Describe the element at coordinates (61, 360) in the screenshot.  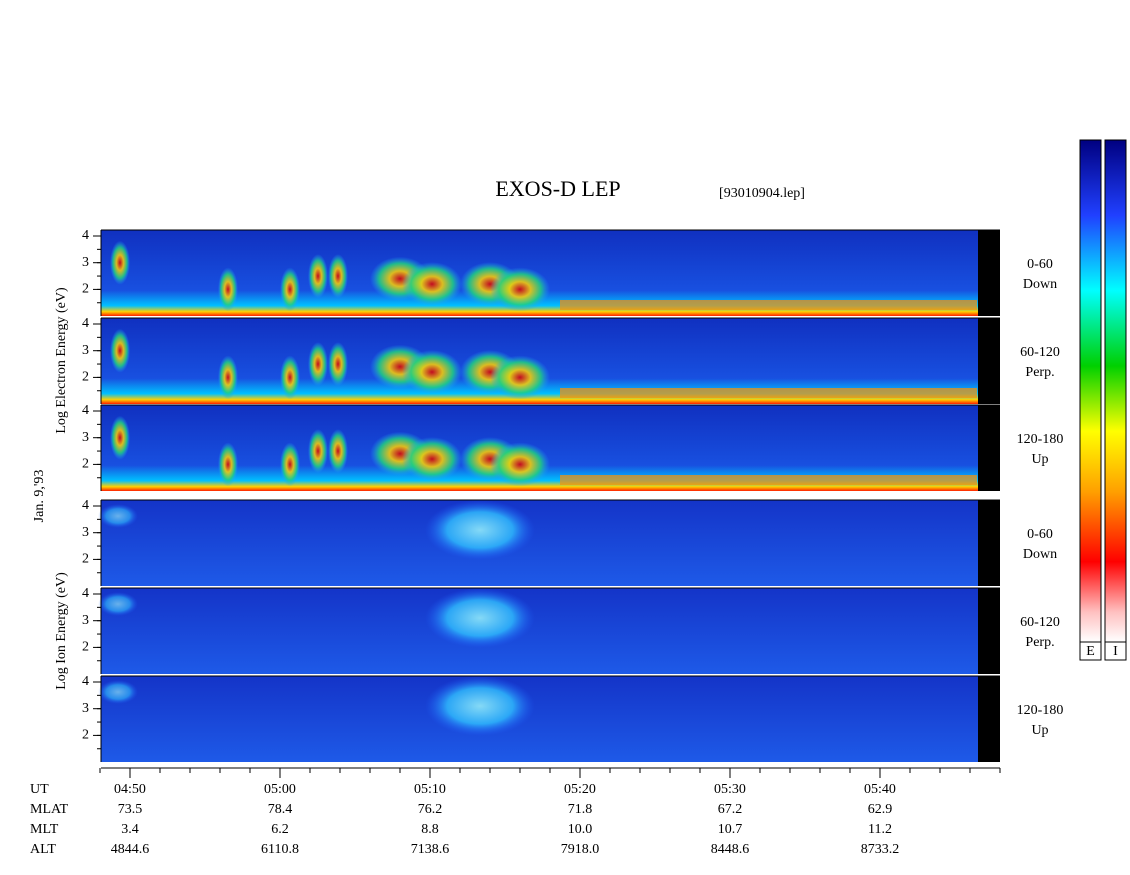
I see `y-axis-label: Log Electron Energy (eV)` at that location.